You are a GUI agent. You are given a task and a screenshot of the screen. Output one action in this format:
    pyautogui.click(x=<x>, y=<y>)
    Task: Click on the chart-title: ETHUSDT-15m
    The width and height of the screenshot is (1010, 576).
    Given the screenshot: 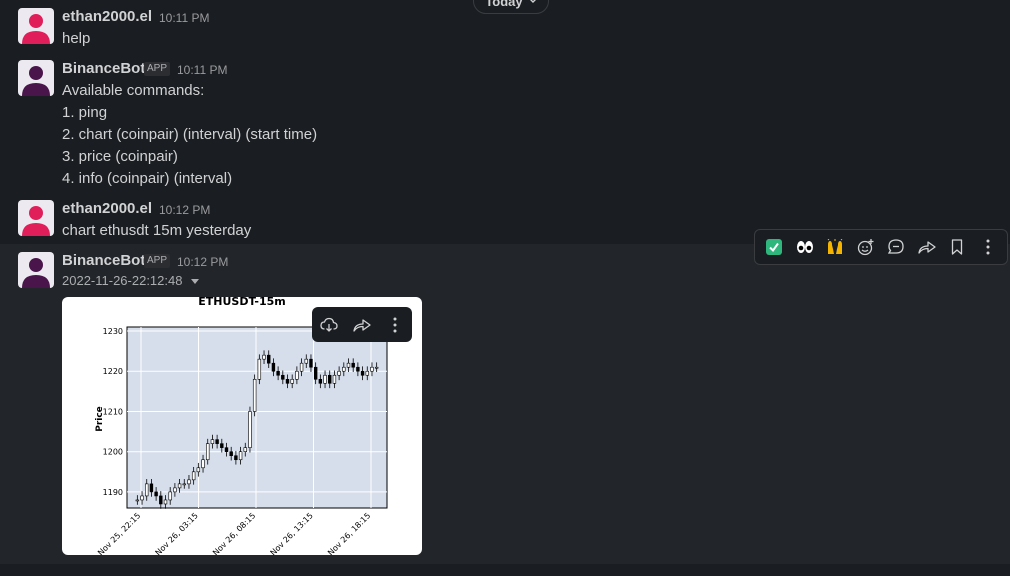 What is the action you would take?
    pyautogui.click(x=241, y=302)
    